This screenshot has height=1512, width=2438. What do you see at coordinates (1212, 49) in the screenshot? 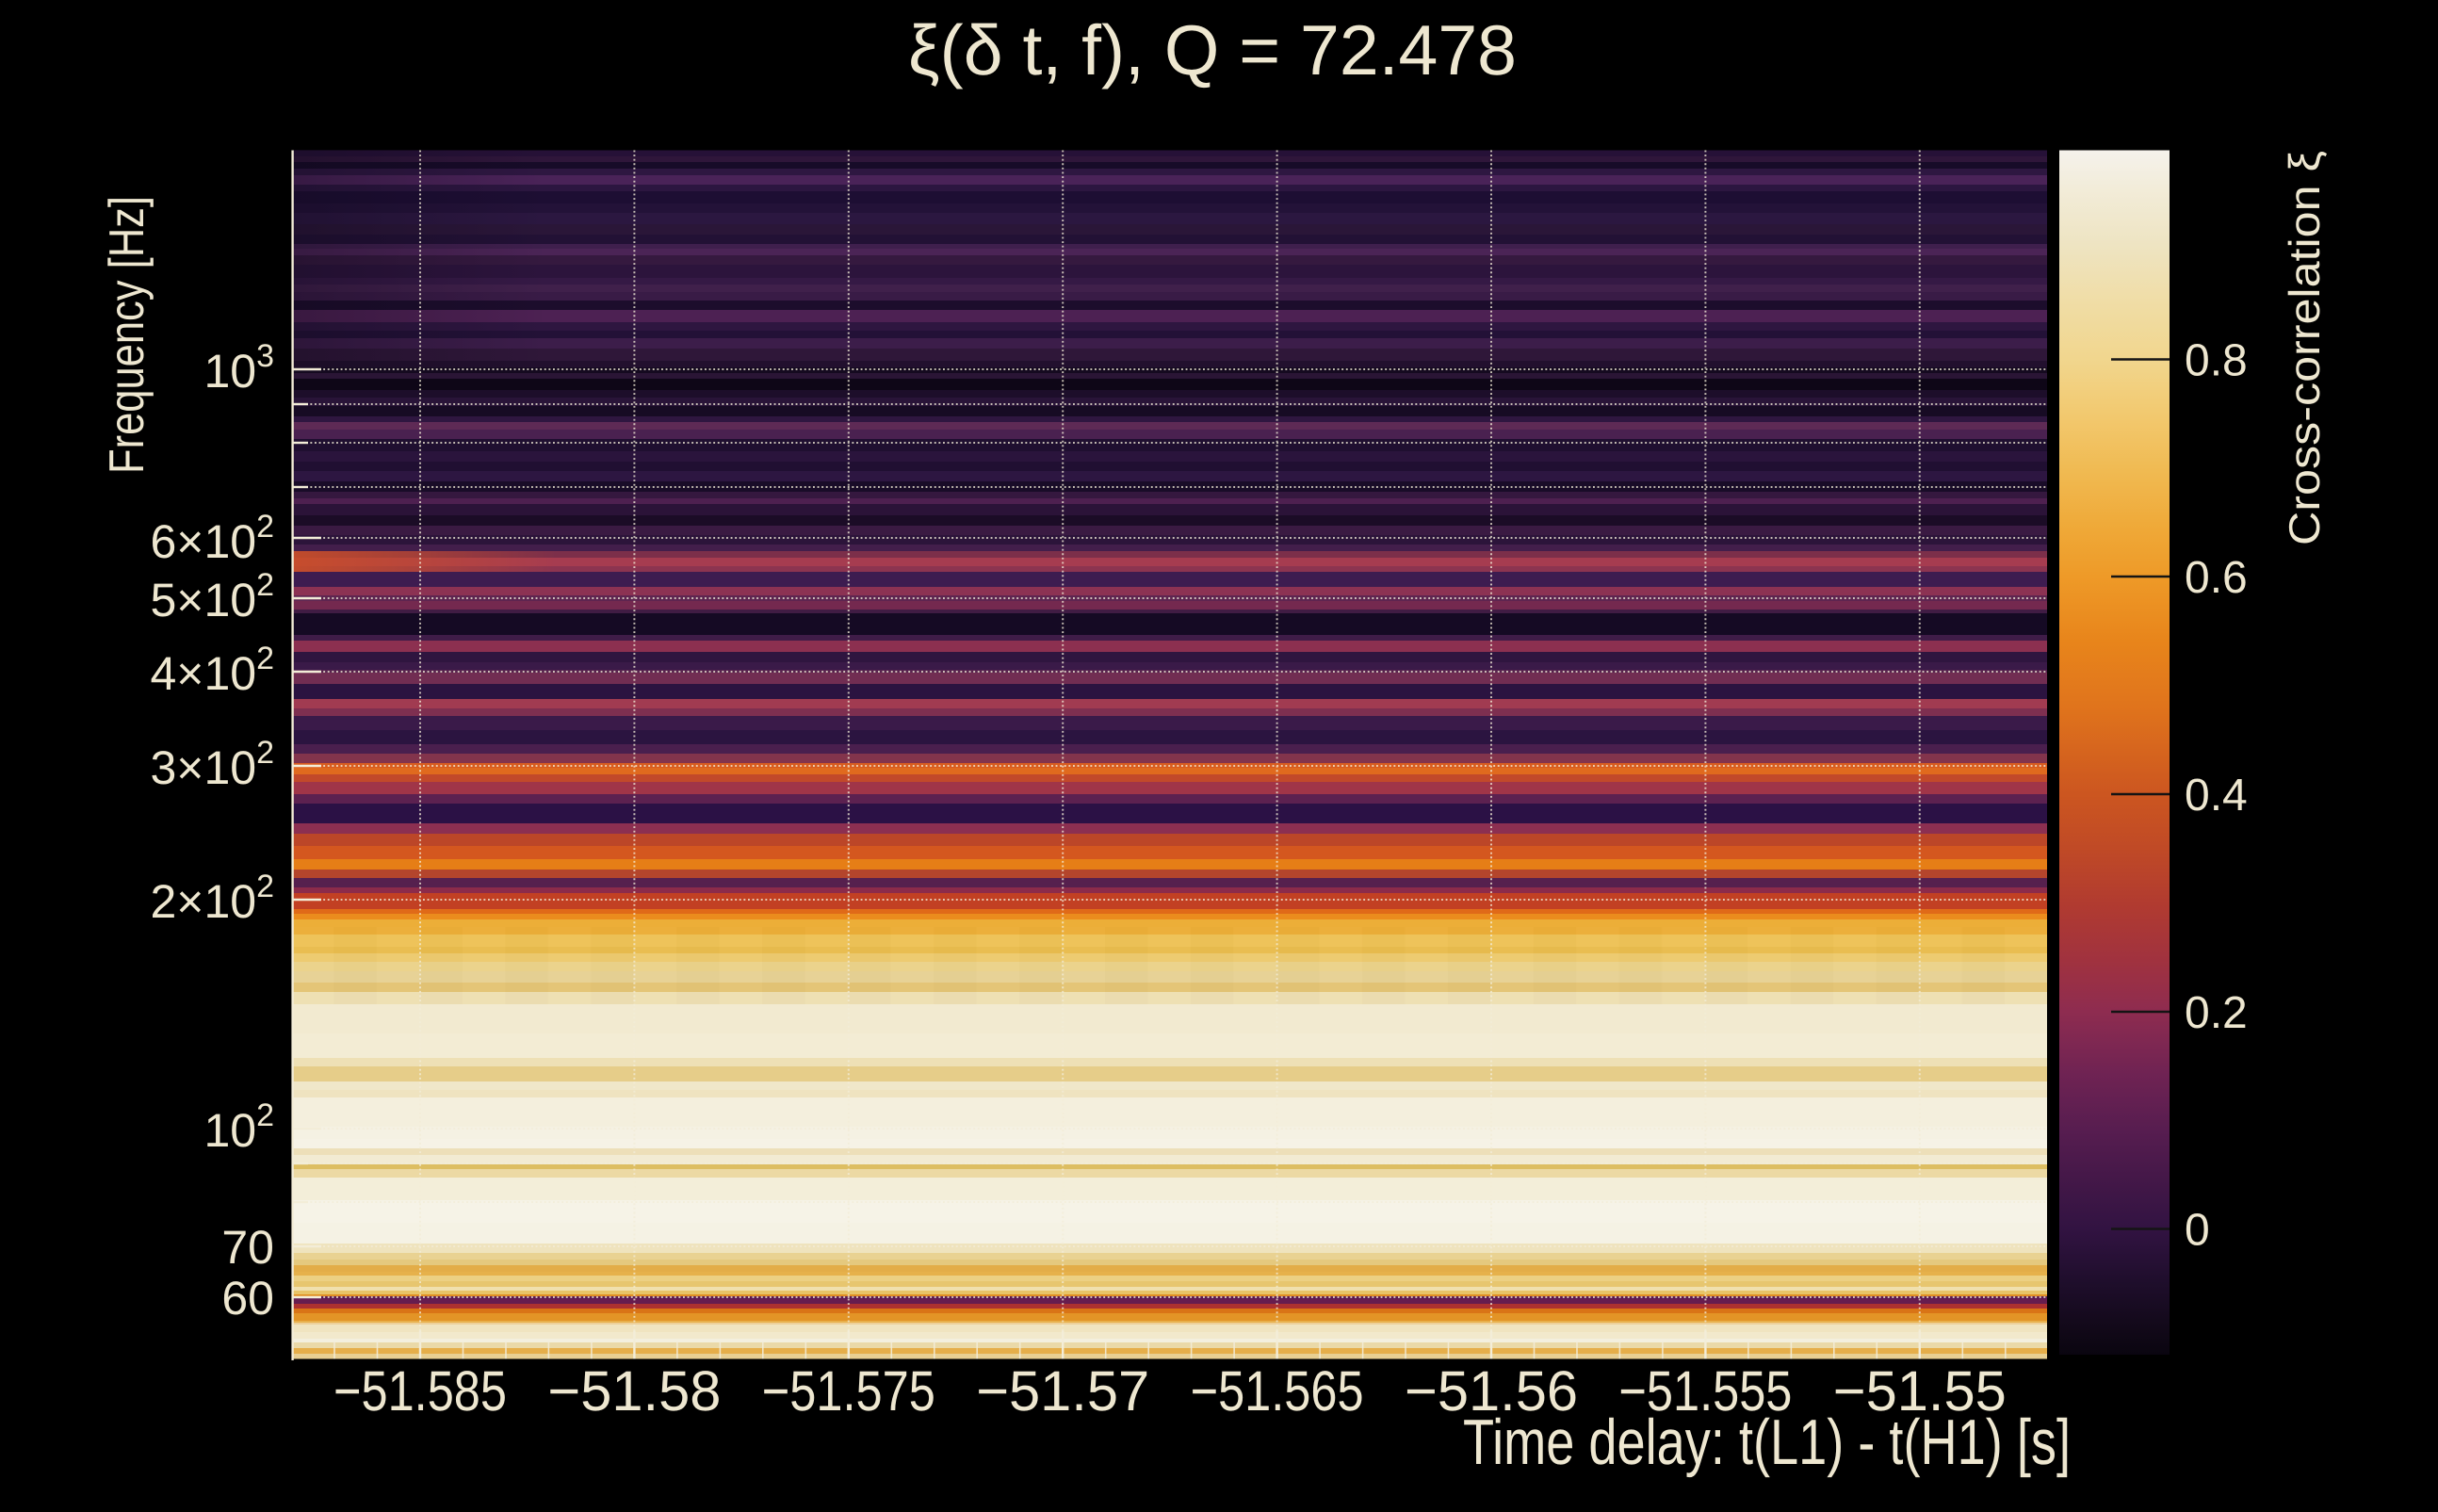
I see `svg-text: ξ(δ t, f), Q = 72.478` at bounding box center [1212, 49].